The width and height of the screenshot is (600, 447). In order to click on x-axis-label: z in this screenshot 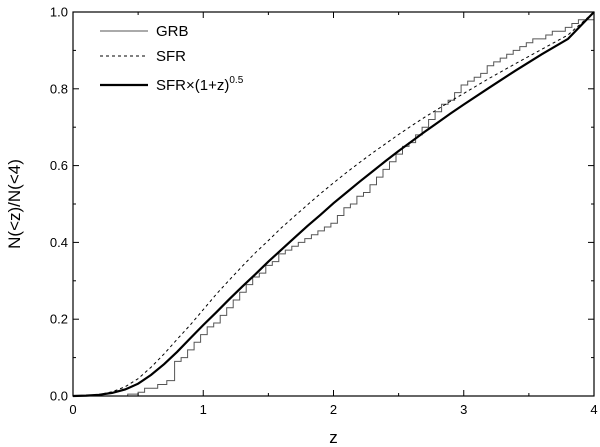, I will do `click(333, 437)`.